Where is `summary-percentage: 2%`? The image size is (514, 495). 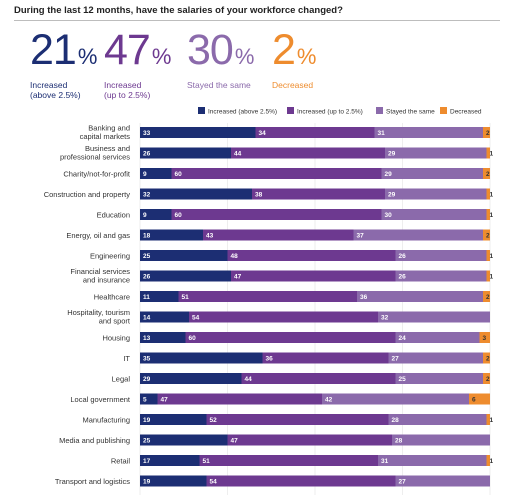
summary-percentage: 2% is located at coordinates (294, 50).